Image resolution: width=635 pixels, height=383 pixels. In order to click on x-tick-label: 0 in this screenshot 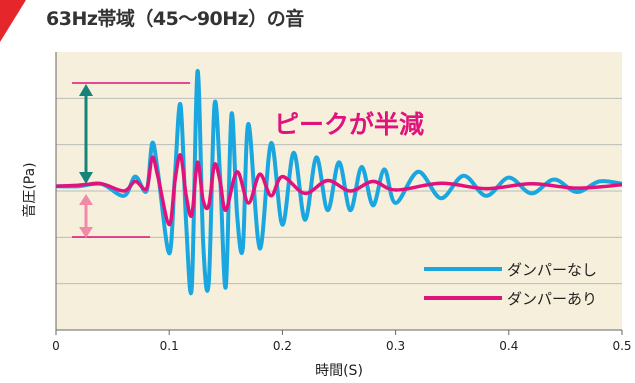, I will do `click(56, 346)`.